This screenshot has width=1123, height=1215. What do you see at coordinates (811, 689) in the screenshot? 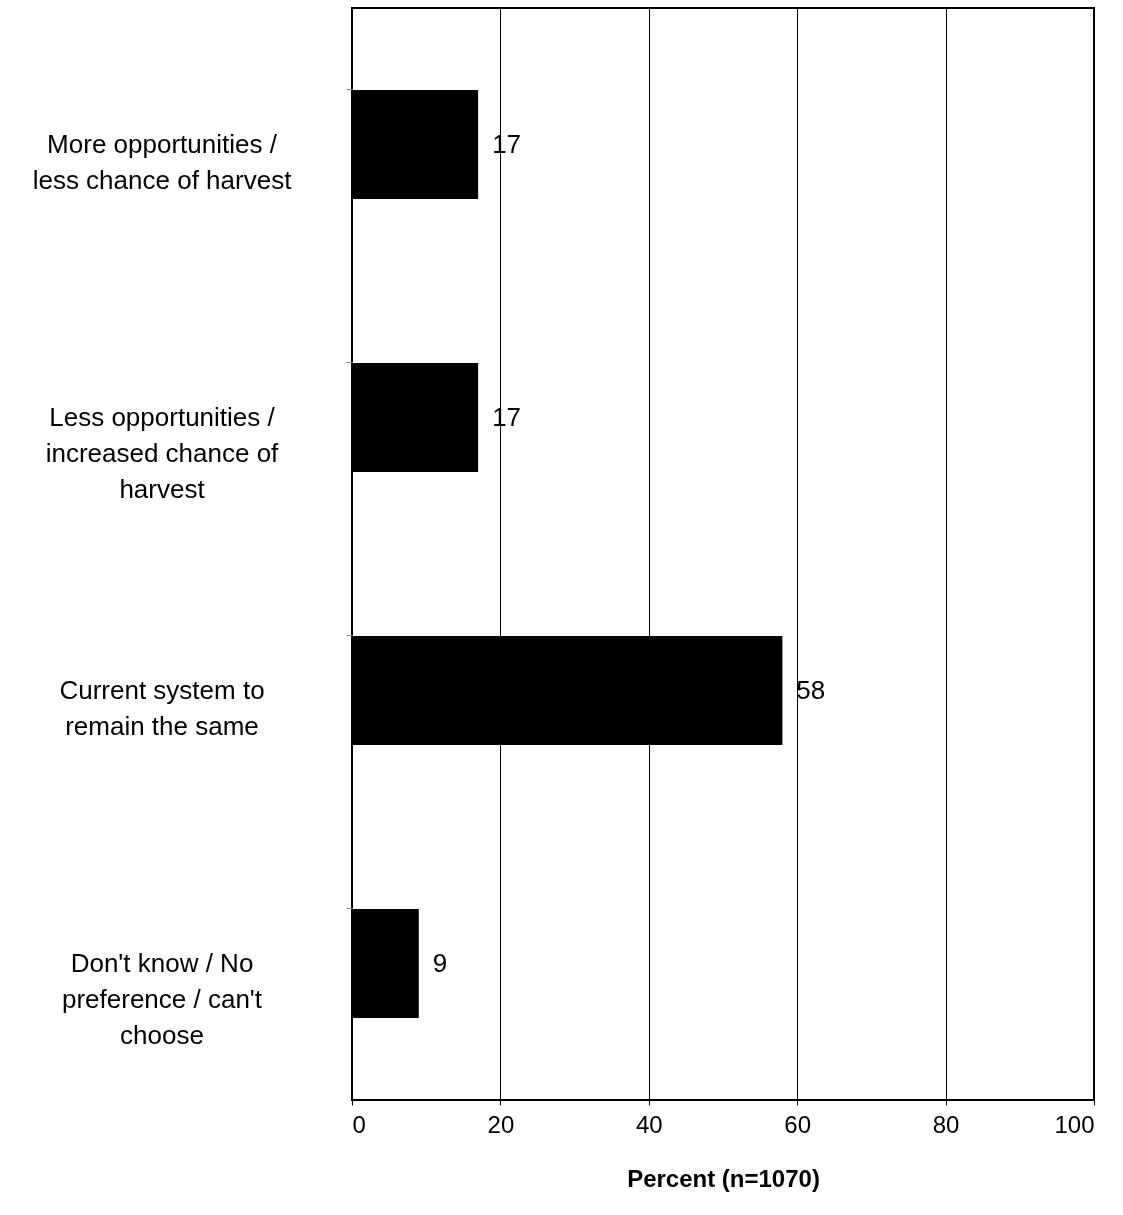
I see `data-label: 58` at bounding box center [811, 689].